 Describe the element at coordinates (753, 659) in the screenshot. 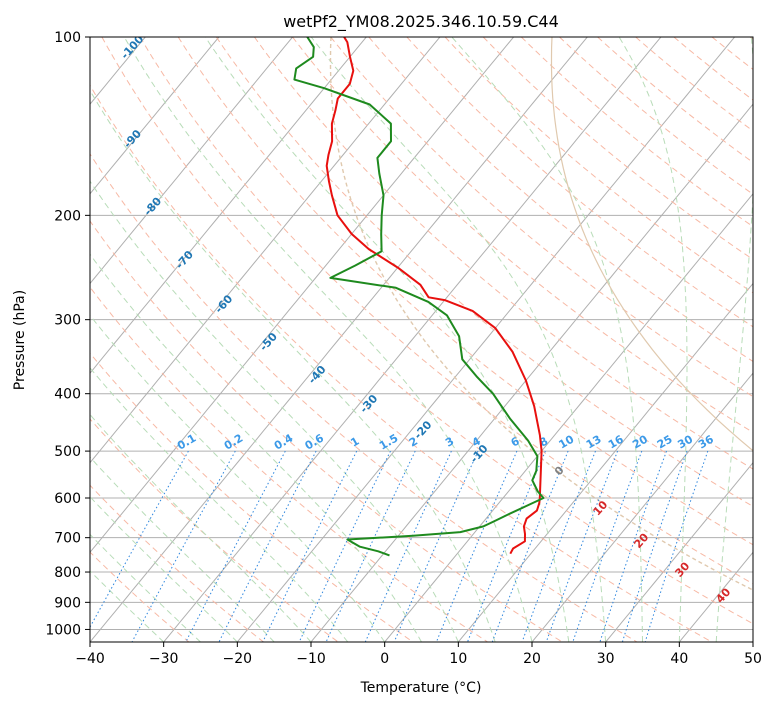

I see `x-tick-label: 50` at that location.